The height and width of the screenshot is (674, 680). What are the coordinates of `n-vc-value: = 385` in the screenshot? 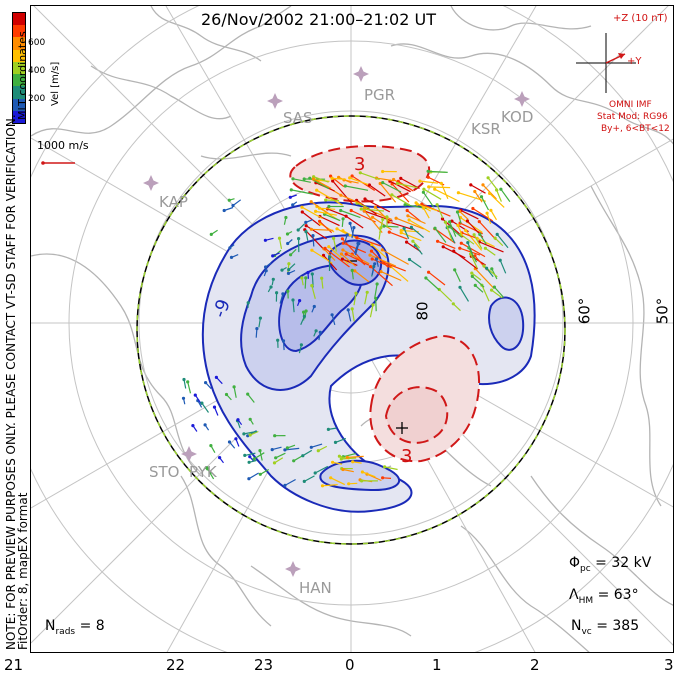 It's located at (618, 626).